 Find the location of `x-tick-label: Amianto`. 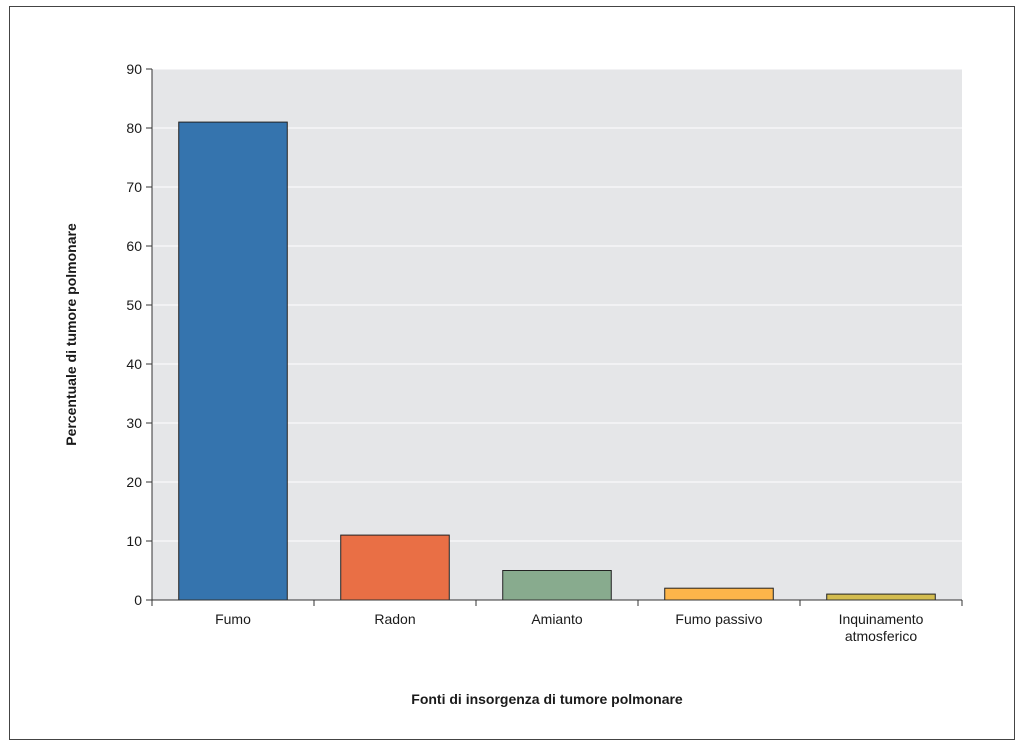

x-tick-label: Amianto is located at coordinates (557, 619).